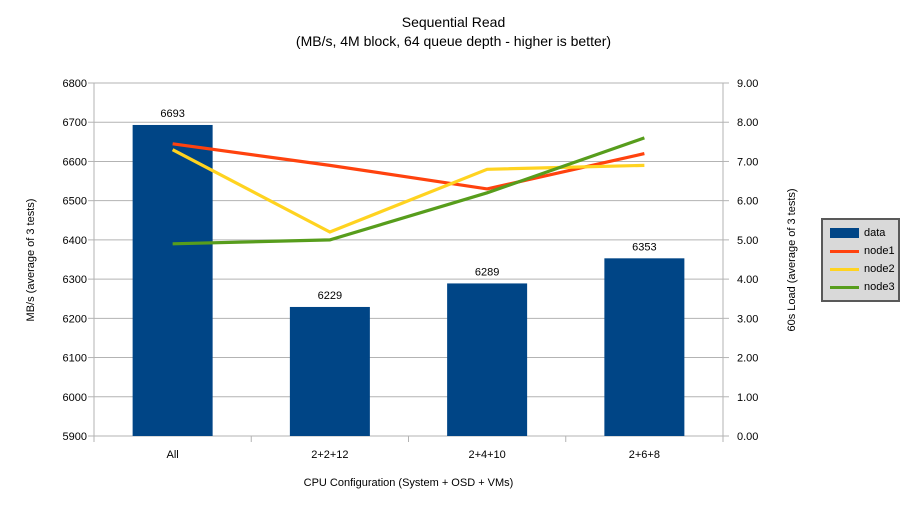 The height and width of the screenshot is (510, 907). Describe the element at coordinates (875, 232) in the screenshot. I see `legend-label: data` at that location.